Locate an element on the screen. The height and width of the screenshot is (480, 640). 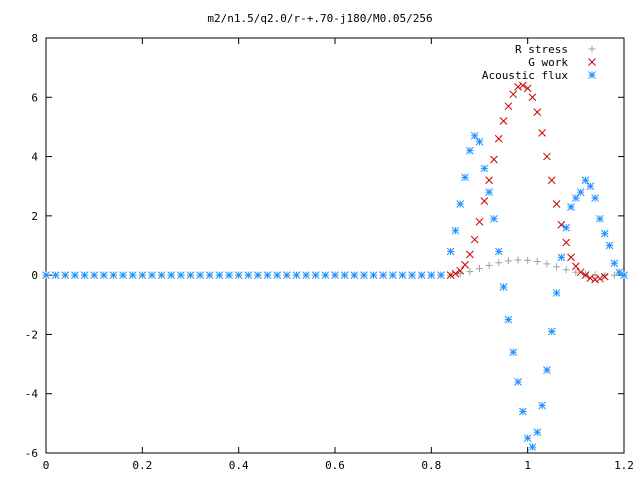
series-r-stress is located at coordinates (532, 267).